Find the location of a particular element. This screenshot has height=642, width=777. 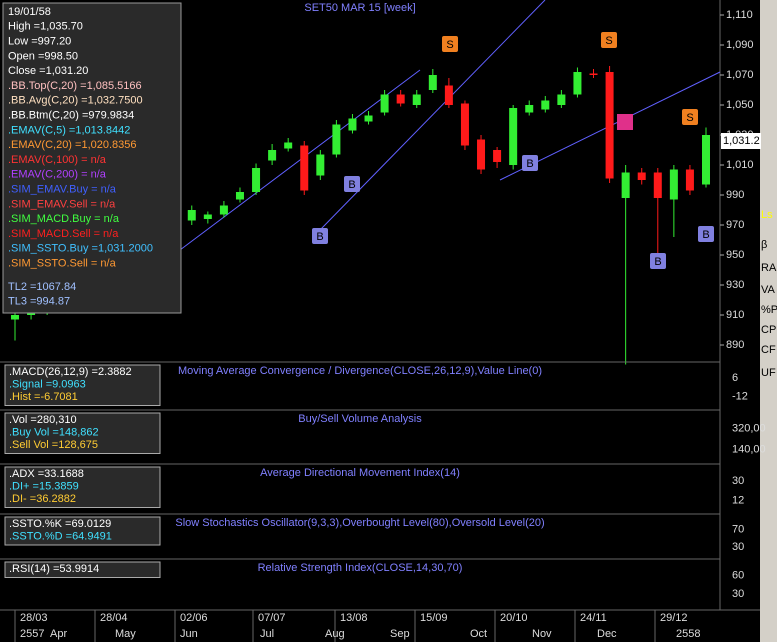

trend-line is located at coordinates (300, 160).